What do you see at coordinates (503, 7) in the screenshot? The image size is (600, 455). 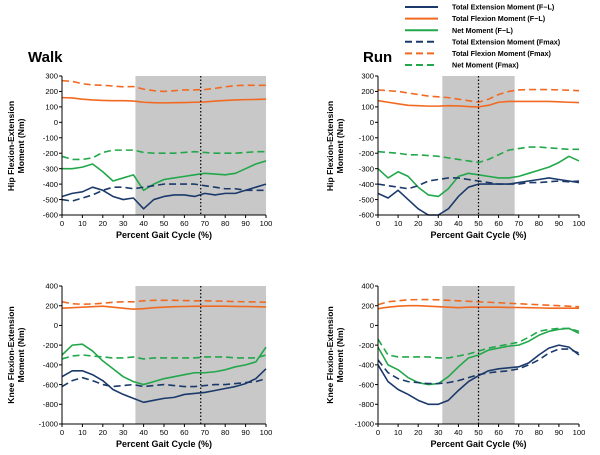 I see `legend-label-1: Total Extension Moment (F−L)` at bounding box center [503, 7].